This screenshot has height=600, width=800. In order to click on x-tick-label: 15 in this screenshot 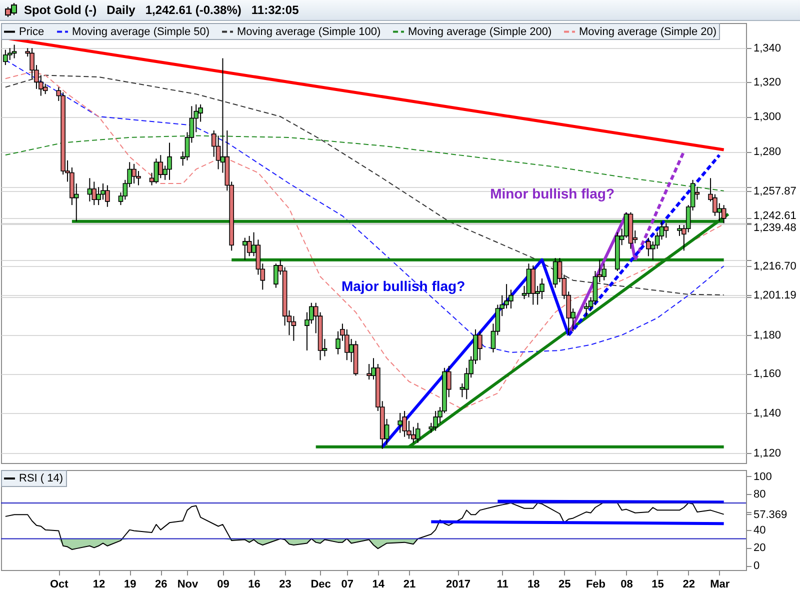, I will do `click(658, 584)`.